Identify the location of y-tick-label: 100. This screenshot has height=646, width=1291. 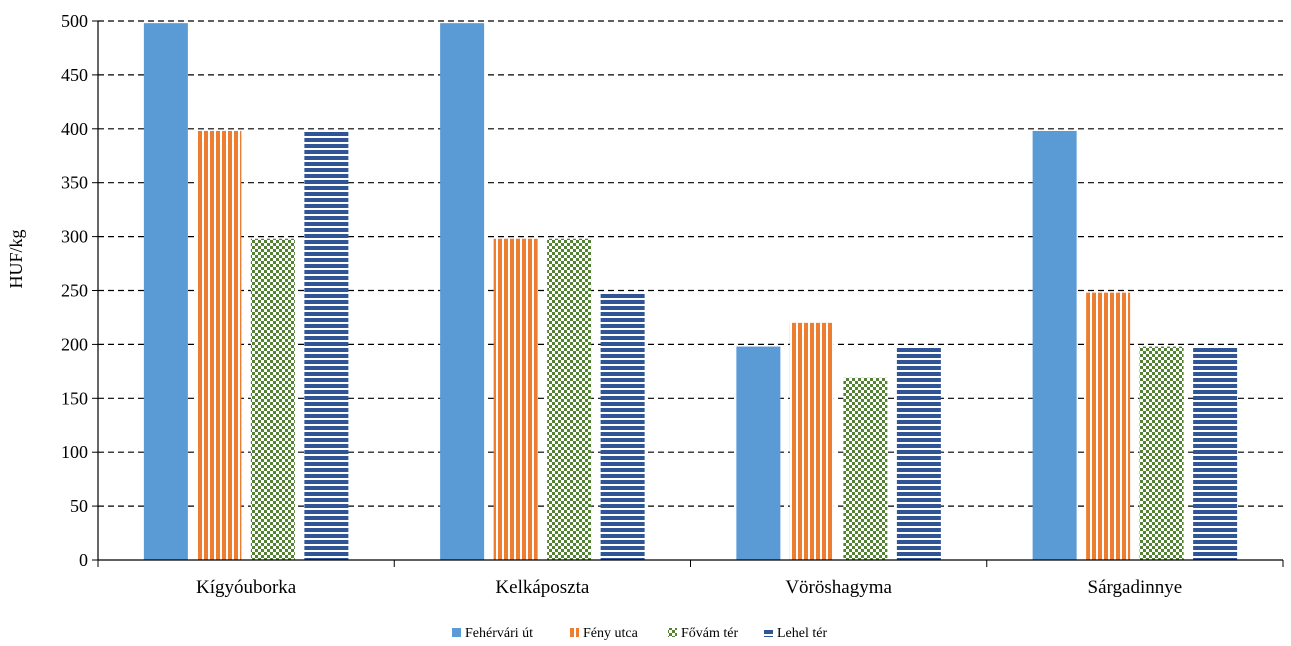
(74, 452).